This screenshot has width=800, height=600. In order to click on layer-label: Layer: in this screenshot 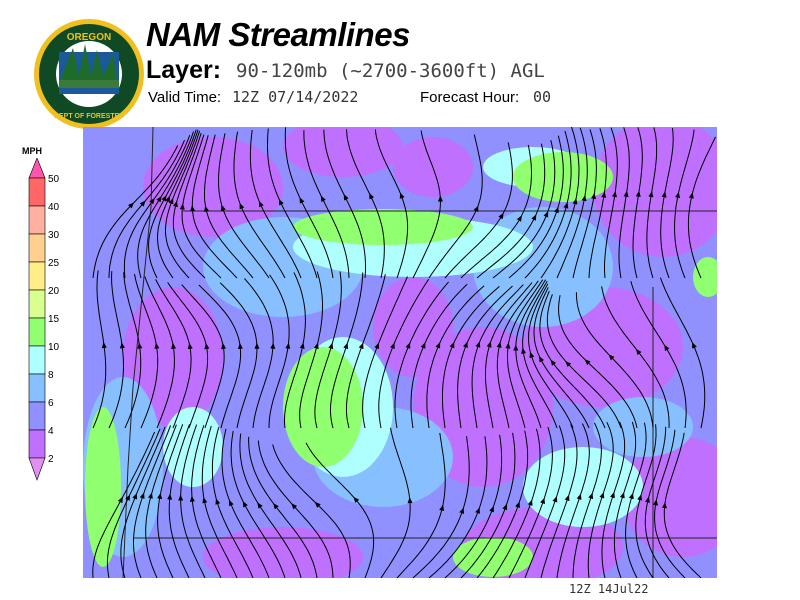, I will do `click(184, 70)`.